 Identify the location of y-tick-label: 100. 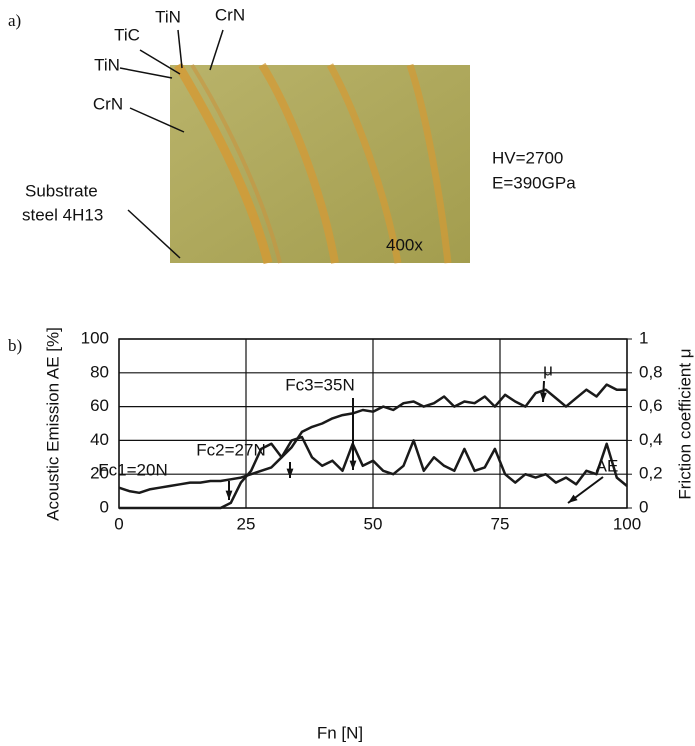
(95, 337).